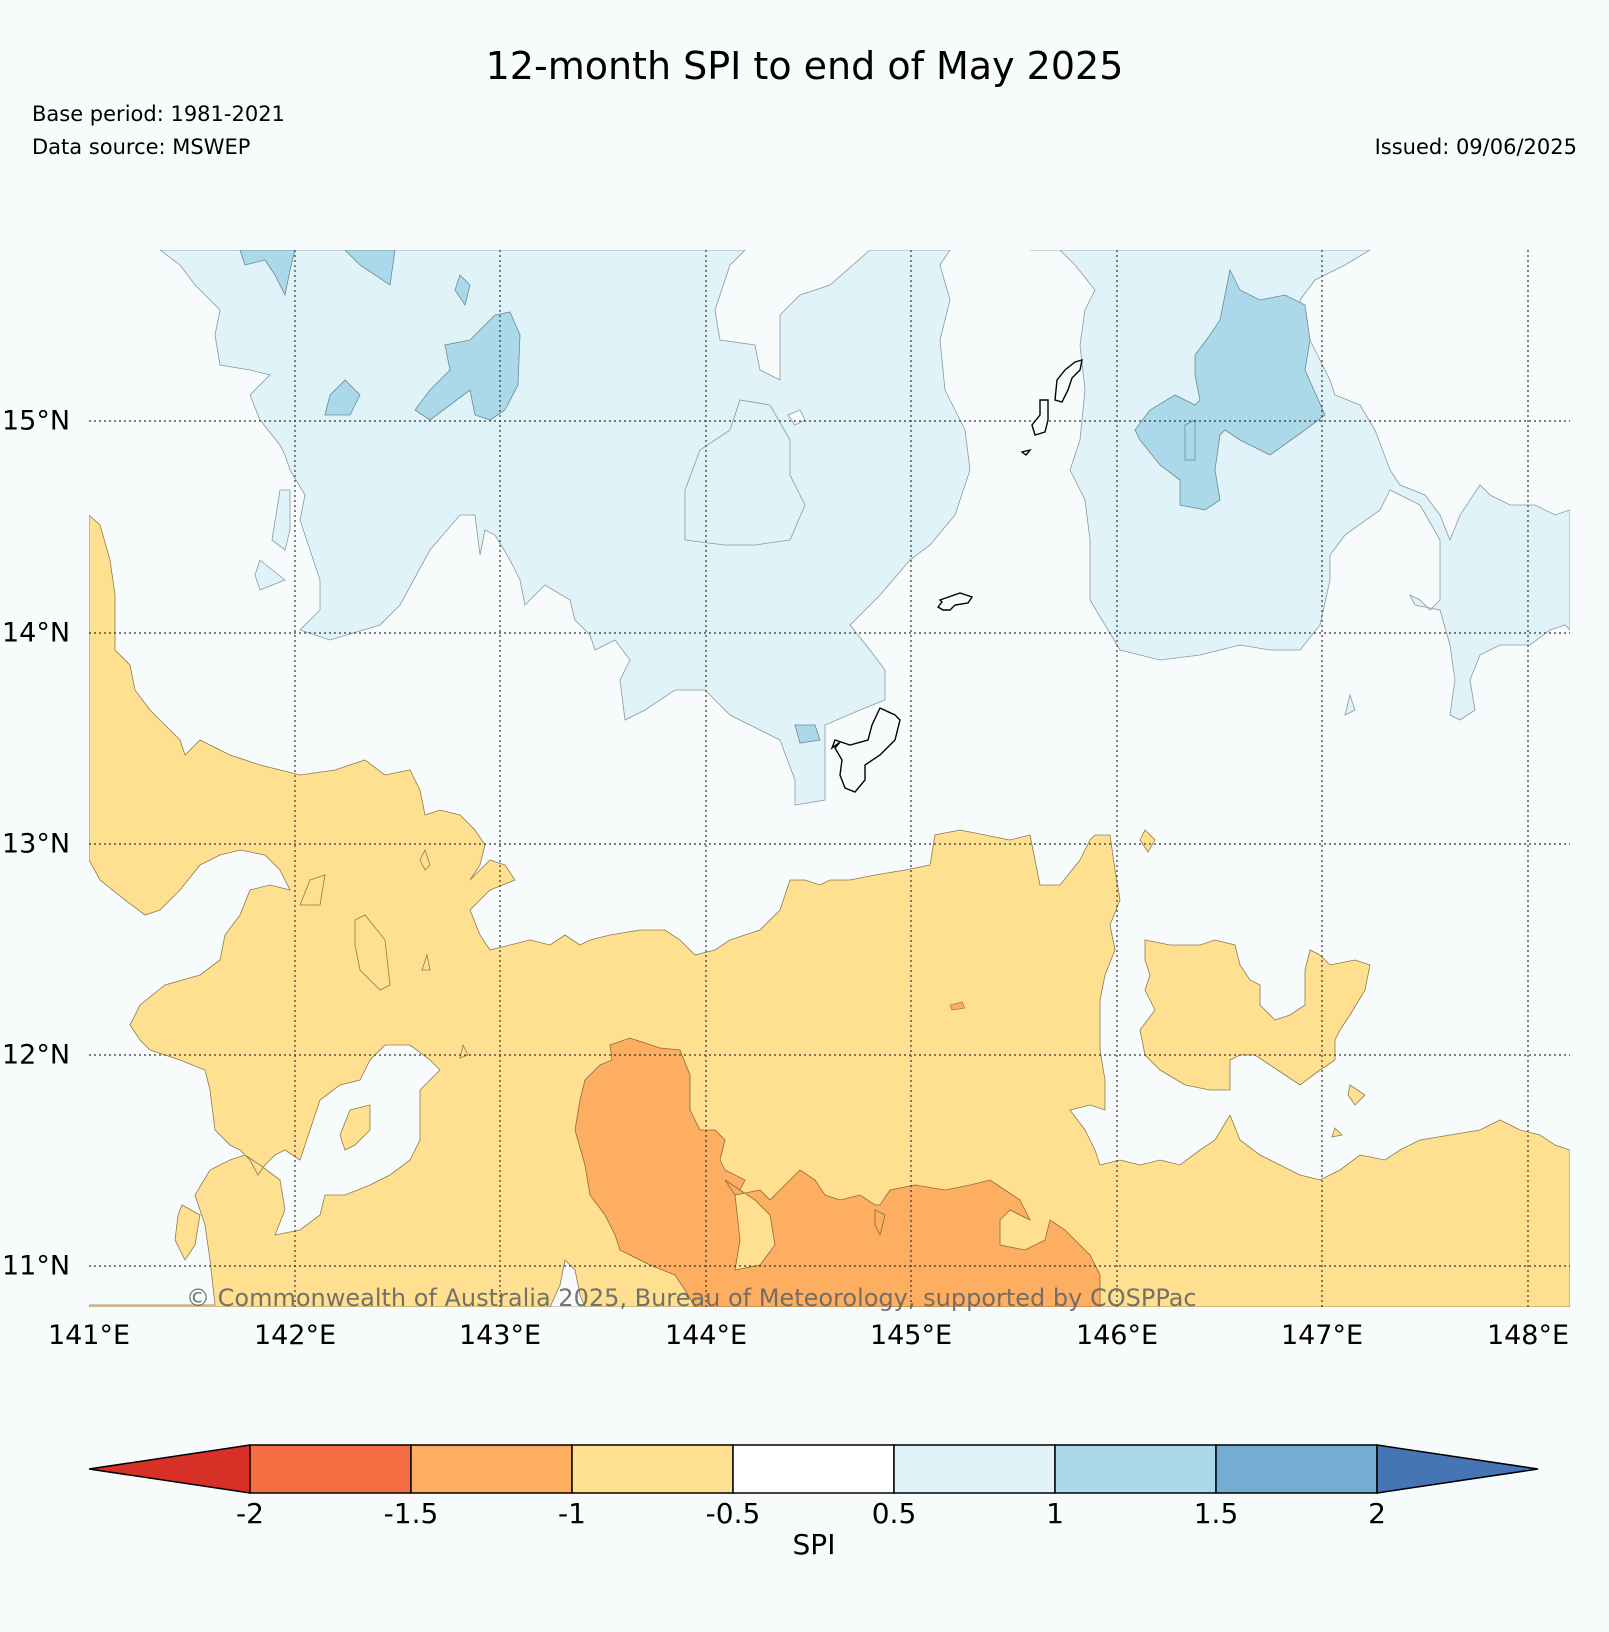 This screenshot has width=1609, height=1632. What do you see at coordinates (89, 1335) in the screenshot?
I see `lon-label-141e: 141°E` at bounding box center [89, 1335].